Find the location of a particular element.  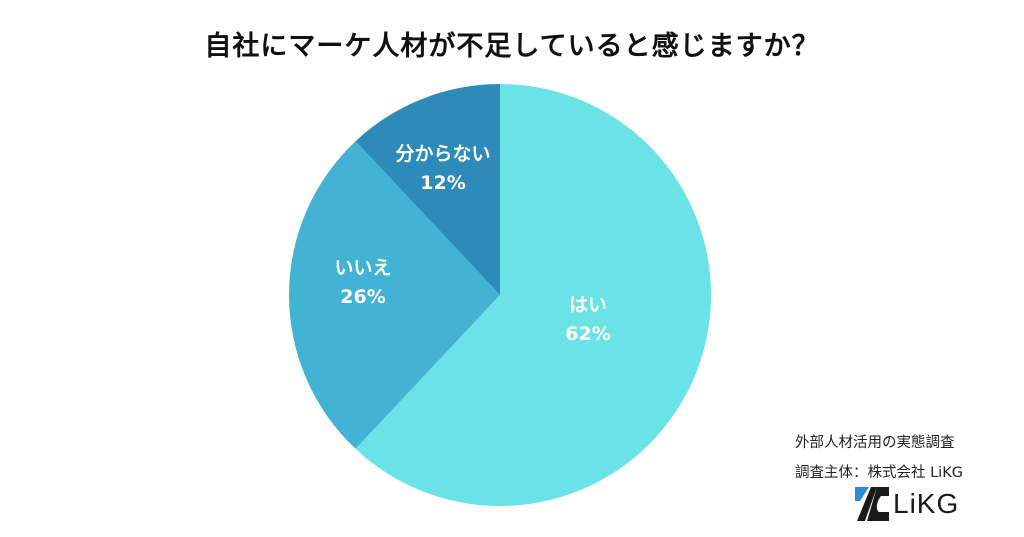

slice-no-category: いいえ is located at coordinates (363, 268).